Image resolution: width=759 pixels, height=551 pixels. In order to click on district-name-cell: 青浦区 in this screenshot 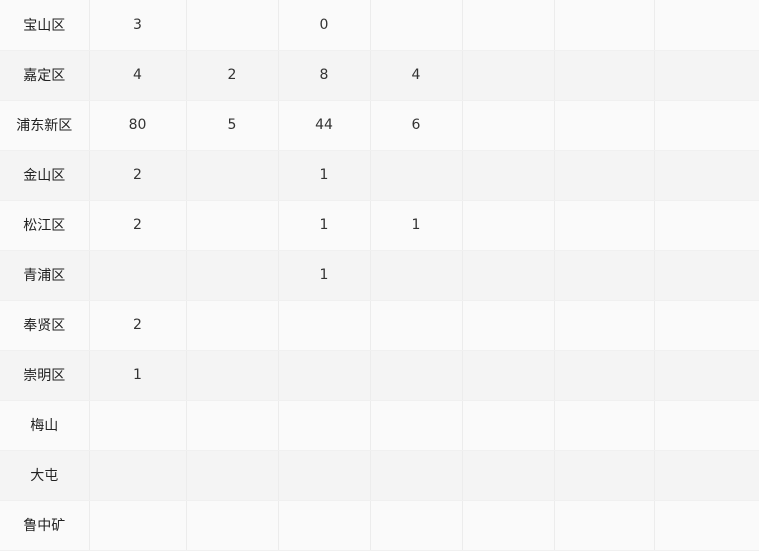, I will do `click(45, 275)`.